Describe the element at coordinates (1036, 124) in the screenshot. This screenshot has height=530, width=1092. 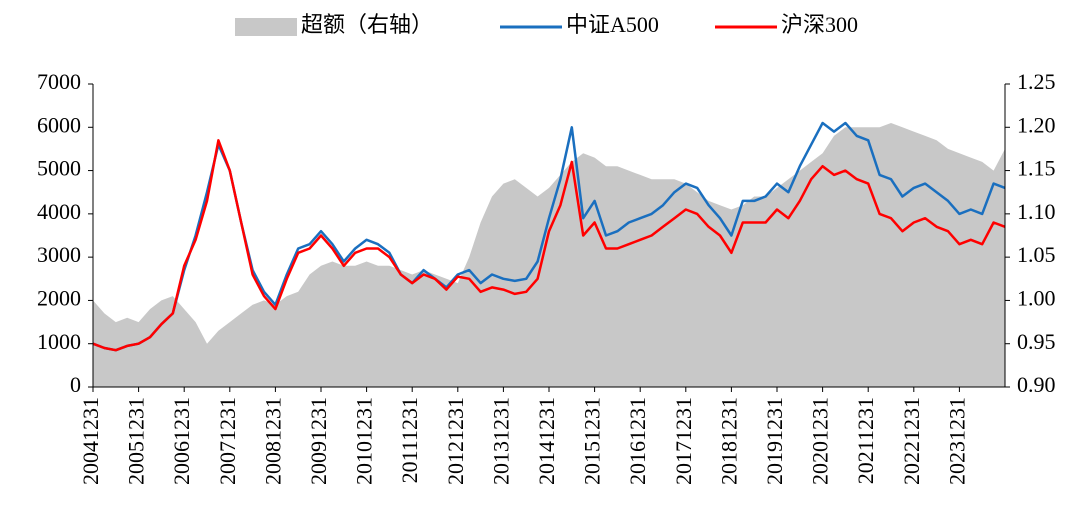
I see `y2-tick-label: 1.20` at that location.